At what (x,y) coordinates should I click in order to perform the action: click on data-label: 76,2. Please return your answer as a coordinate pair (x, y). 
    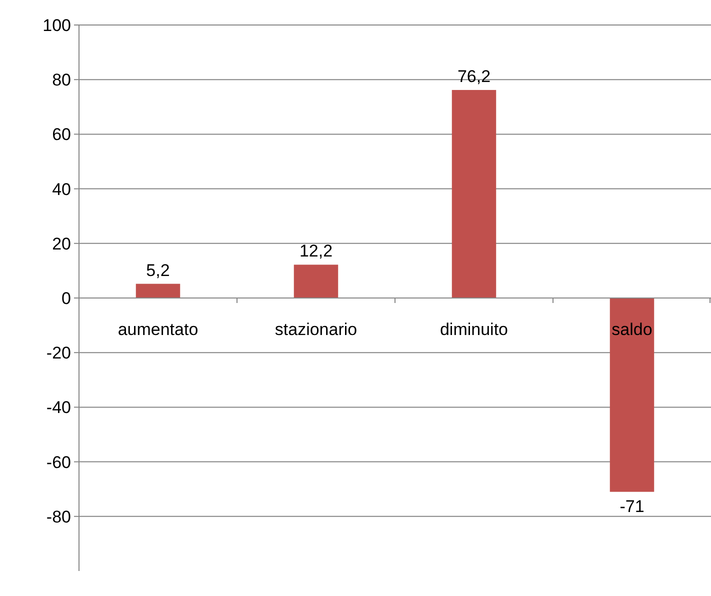
    Looking at the image, I should click on (474, 76).